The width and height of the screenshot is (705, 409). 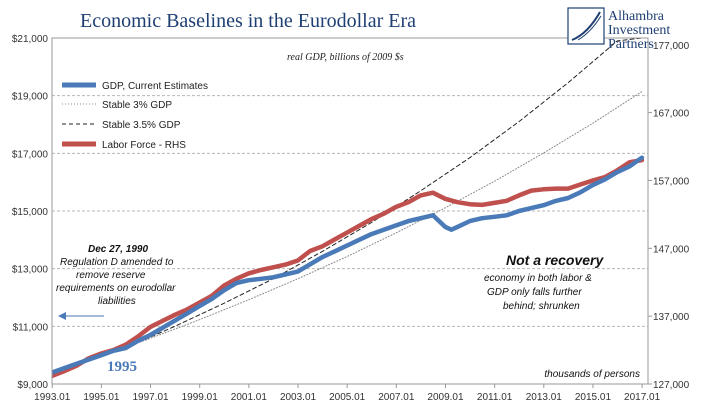 I want to click on right-axis-tick-label: 127,000, so click(x=671, y=385).